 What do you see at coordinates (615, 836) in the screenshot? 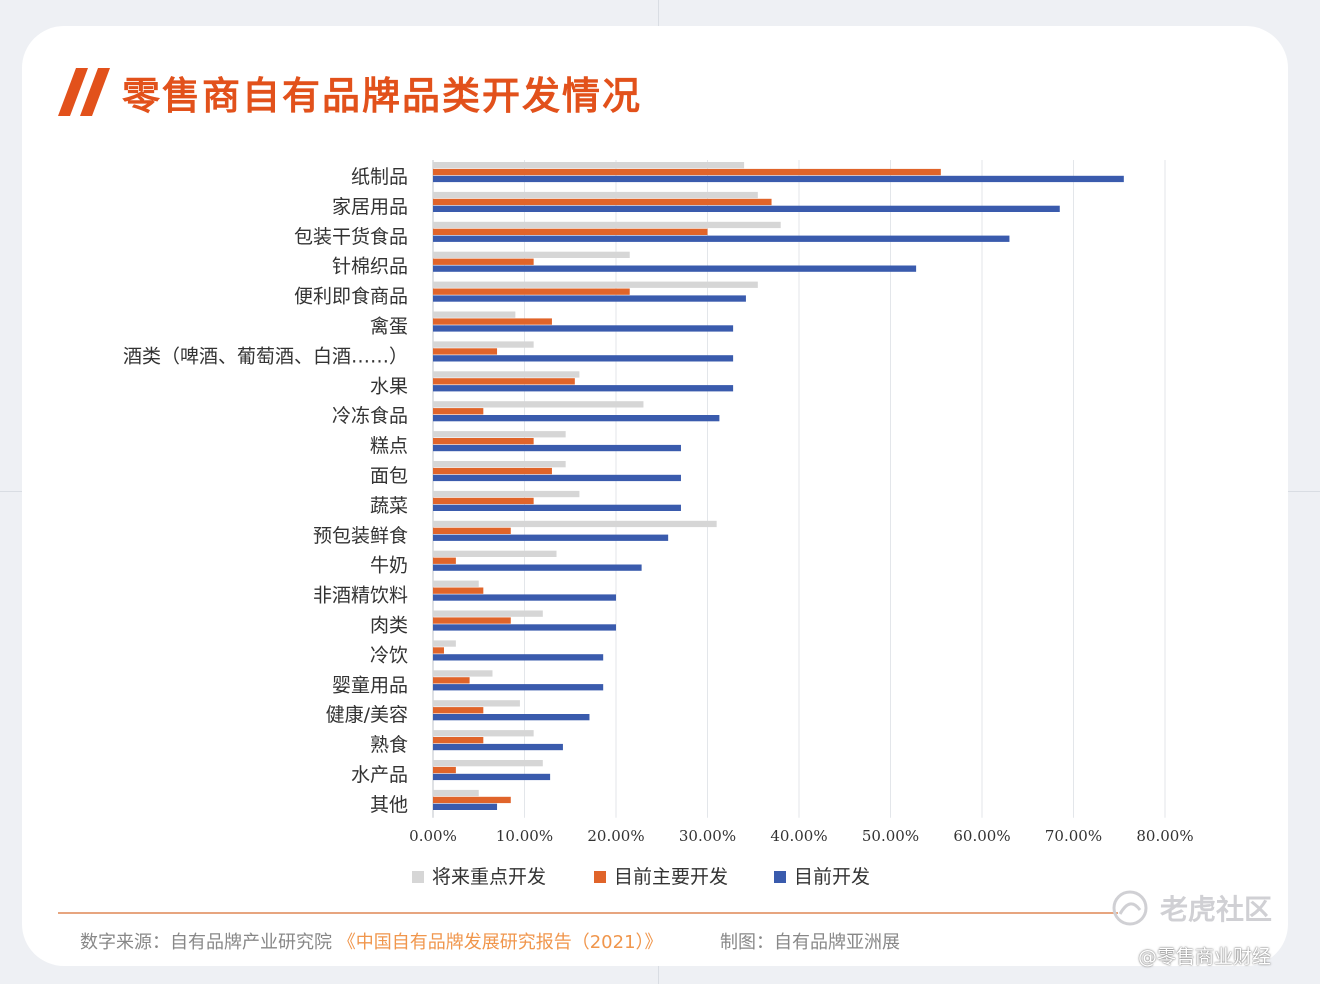
I see `x-tick-label: 20.00%` at bounding box center [615, 836].